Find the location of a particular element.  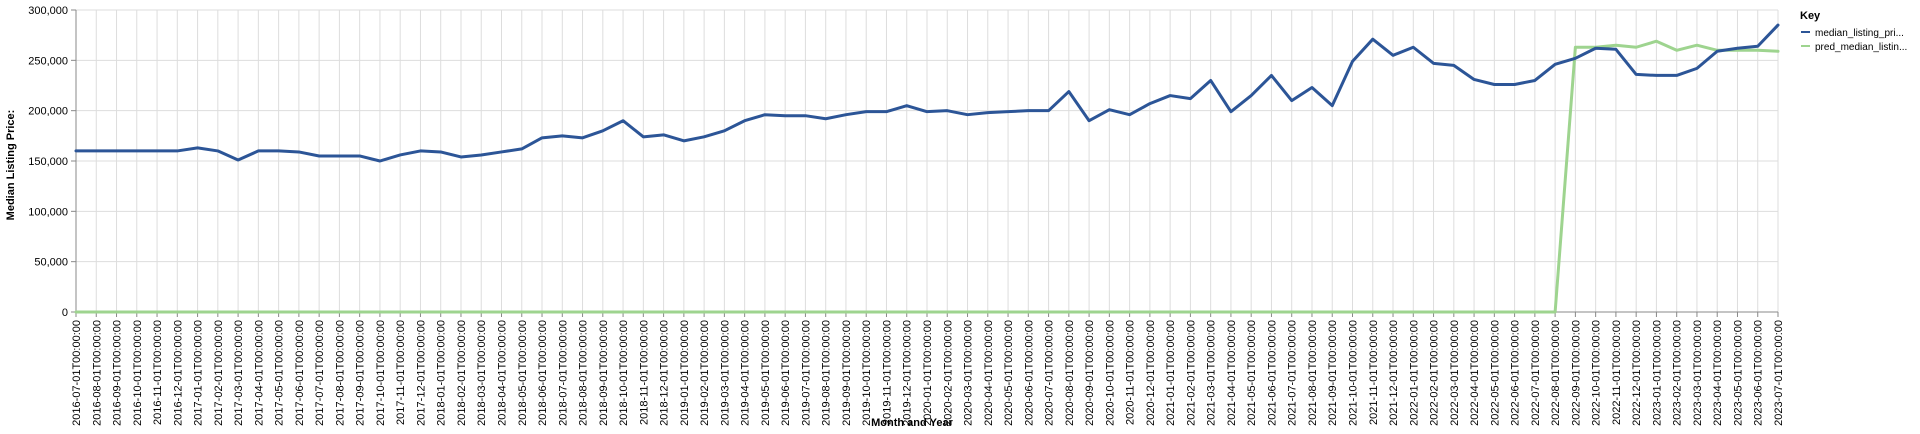

x-tick-label: 2017-04-01T00:00:00 is located at coordinates (259, 373).